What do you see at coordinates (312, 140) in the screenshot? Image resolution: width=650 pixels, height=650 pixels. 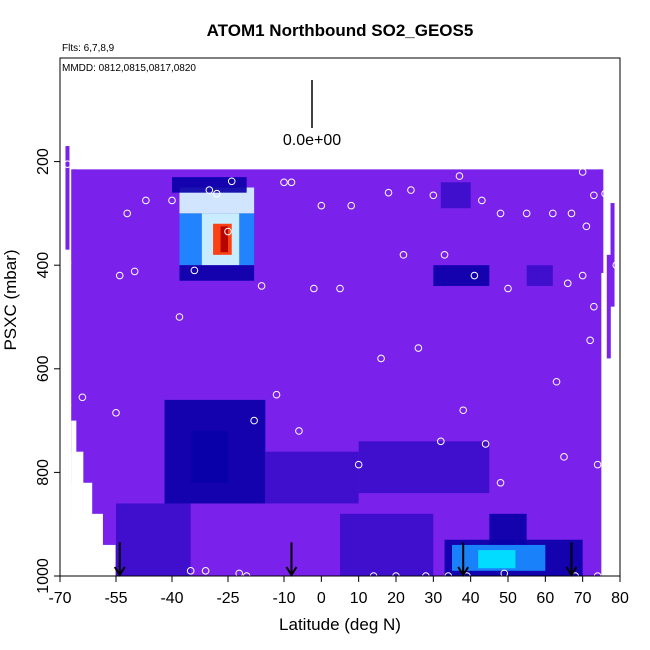 I see `scale-value-label: 0.0e+00` at bounding box center [312, 140].